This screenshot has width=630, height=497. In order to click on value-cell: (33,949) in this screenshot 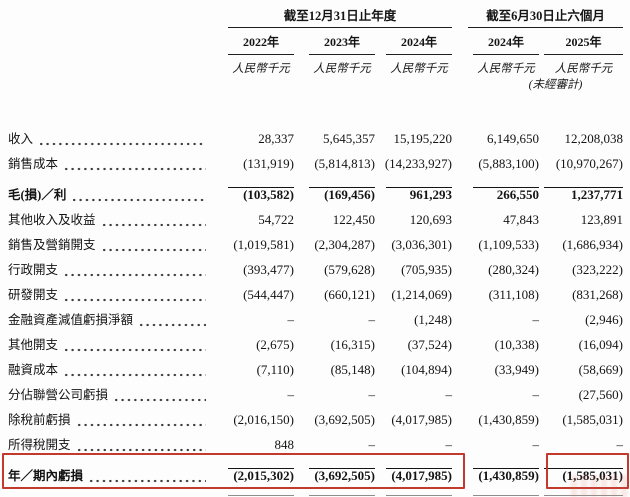, I will do `click(516, 369)`.